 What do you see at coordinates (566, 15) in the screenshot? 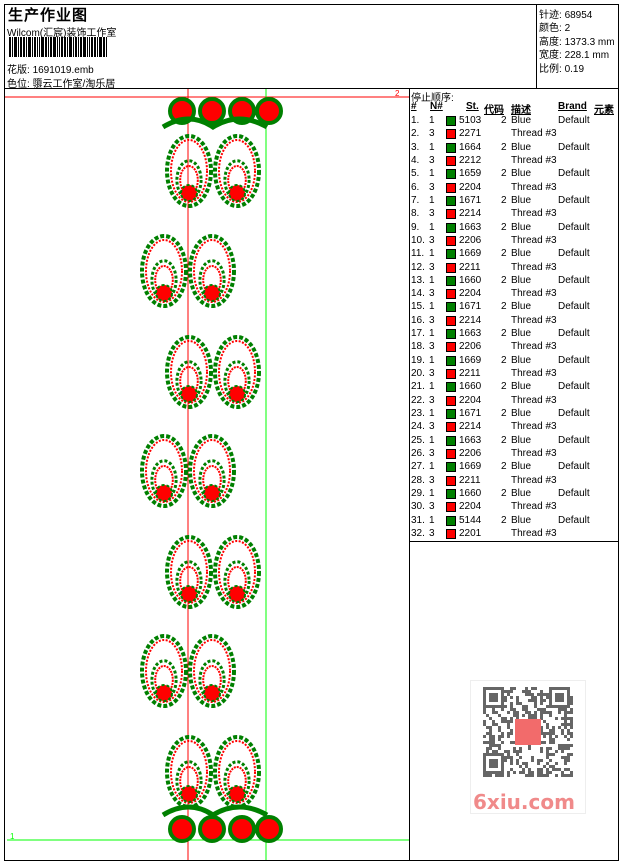
I see `stitches-info: 针迹: 68954` at bounding box center [566, 15].